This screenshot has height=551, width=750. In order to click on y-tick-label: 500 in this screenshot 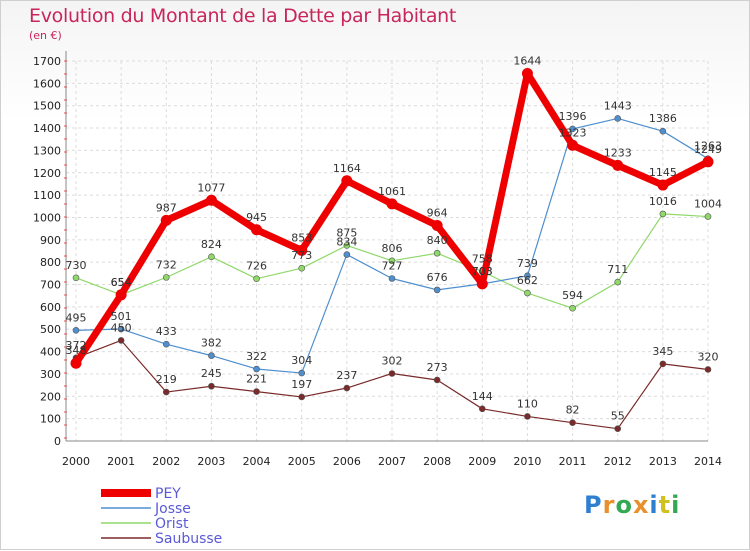, I will do `click(50, 329)`.